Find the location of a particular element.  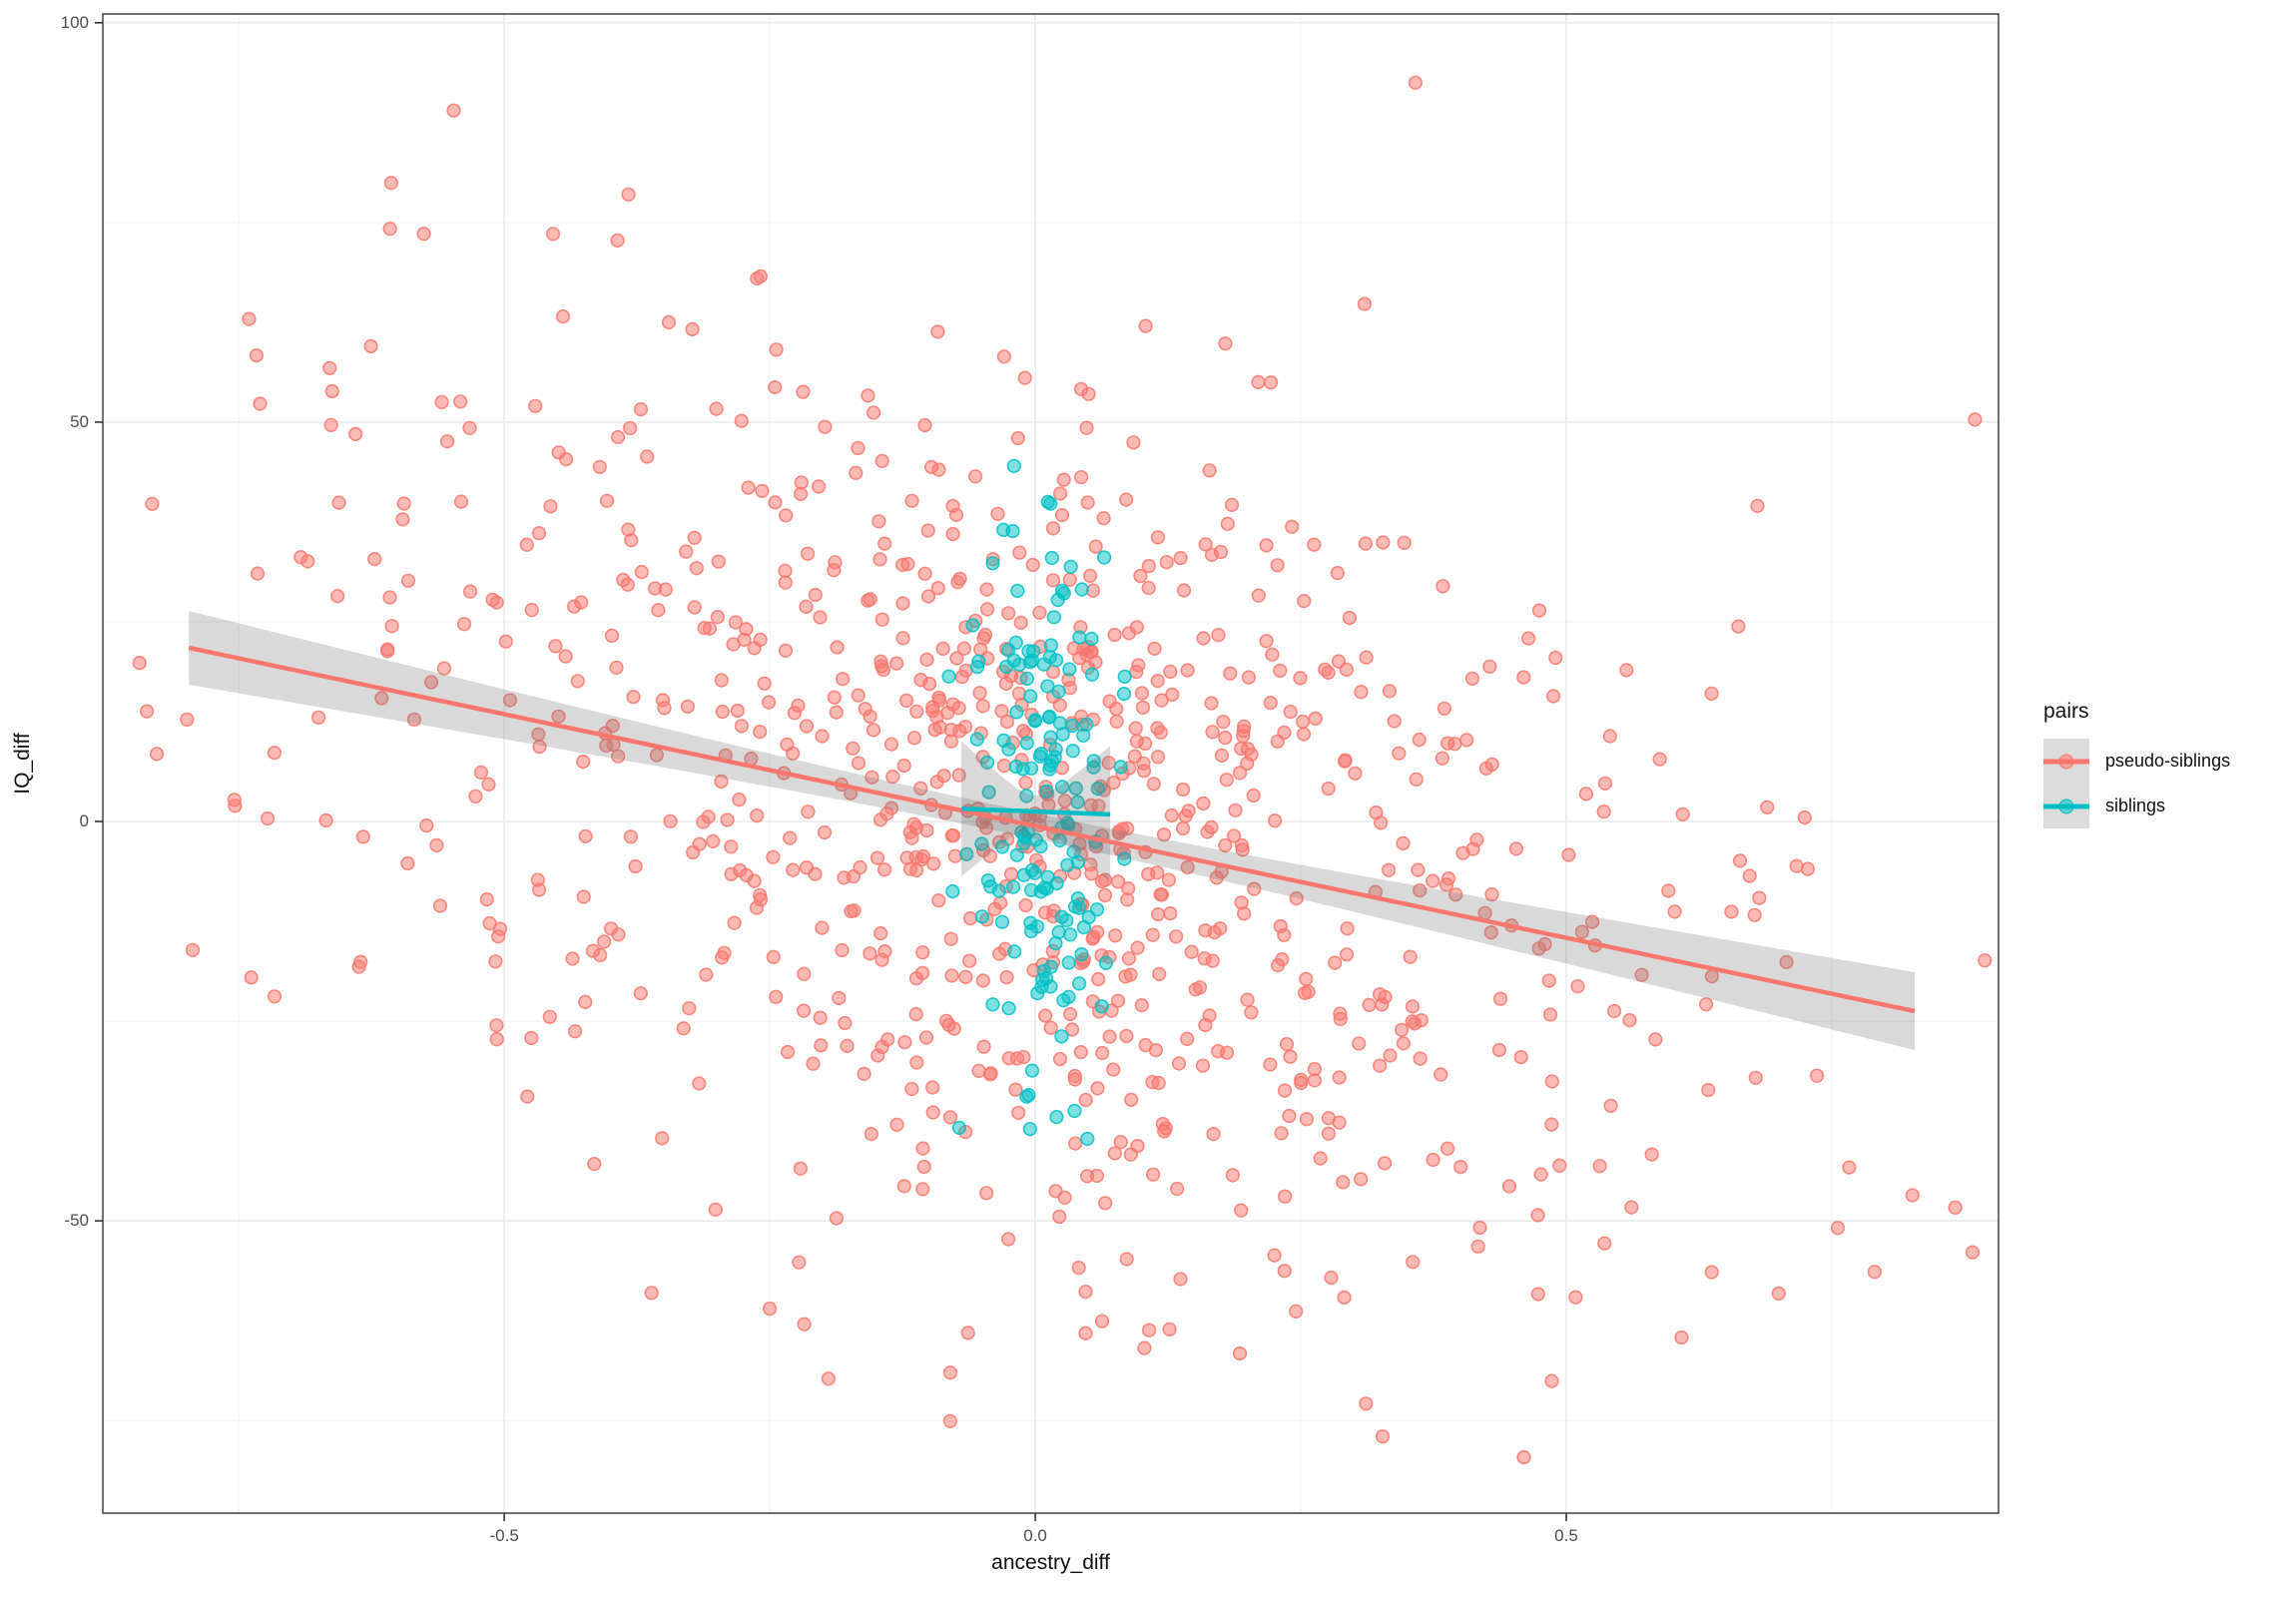

y-tick-label-neg50: -50 is located at coordinates (76, 1221).